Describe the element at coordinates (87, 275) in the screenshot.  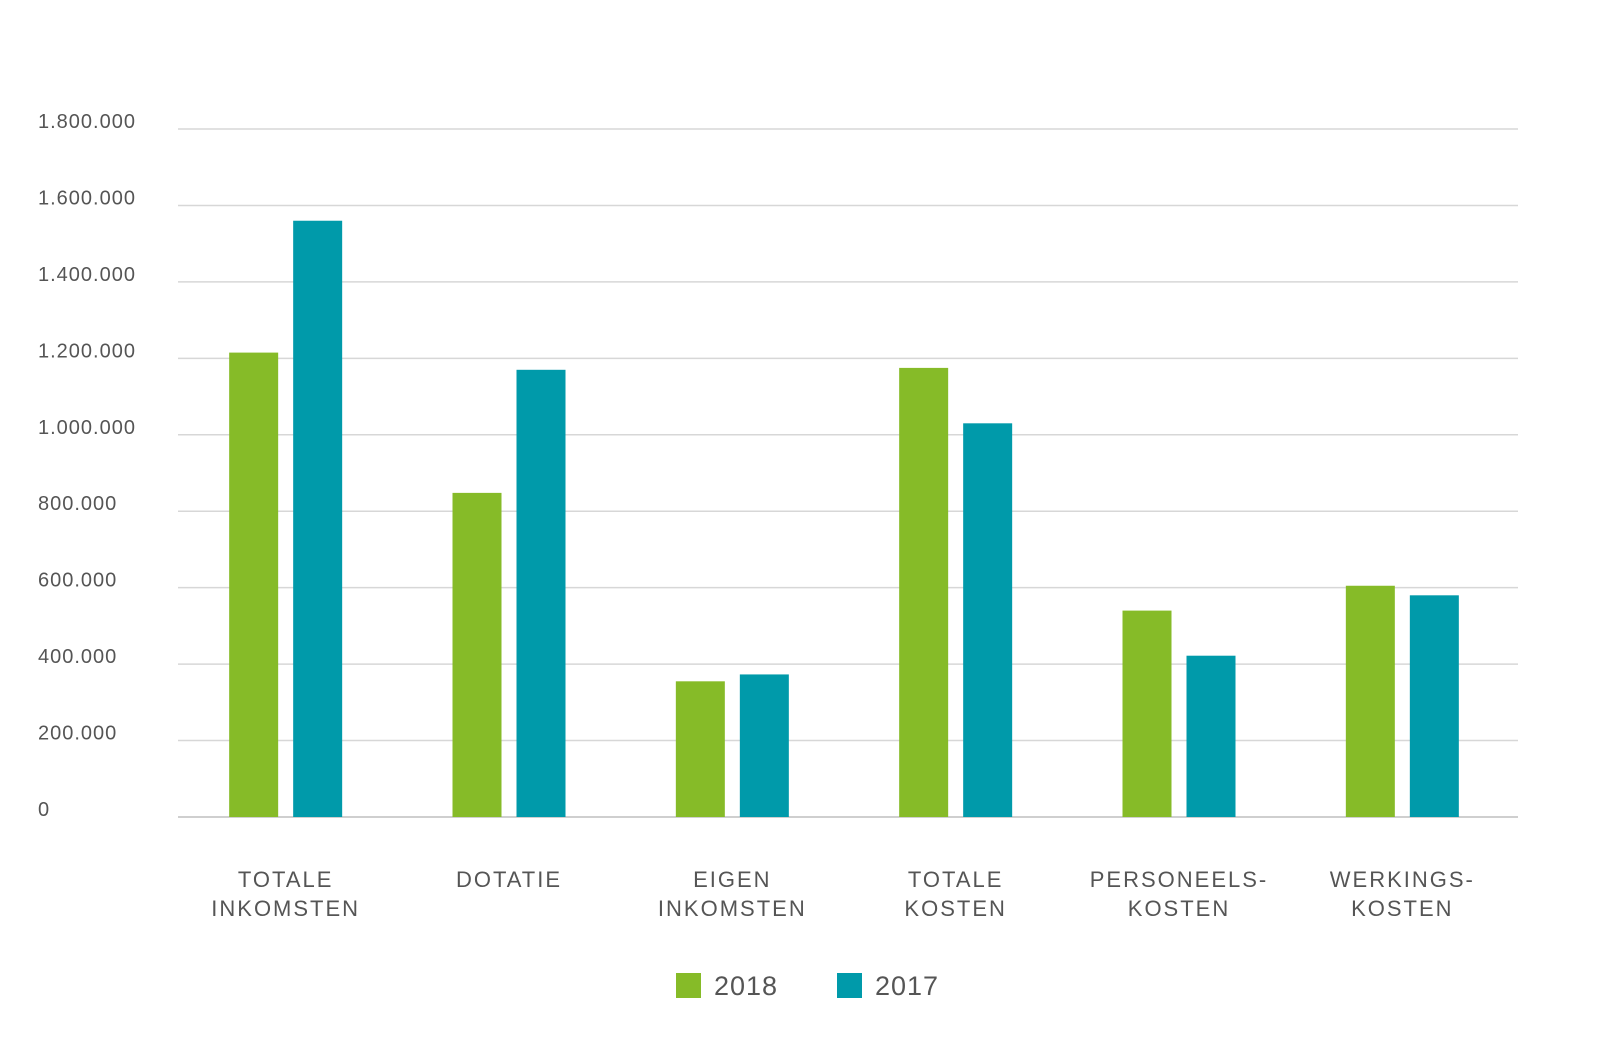
I see `y-tick-label: 1.400.000` at that location.